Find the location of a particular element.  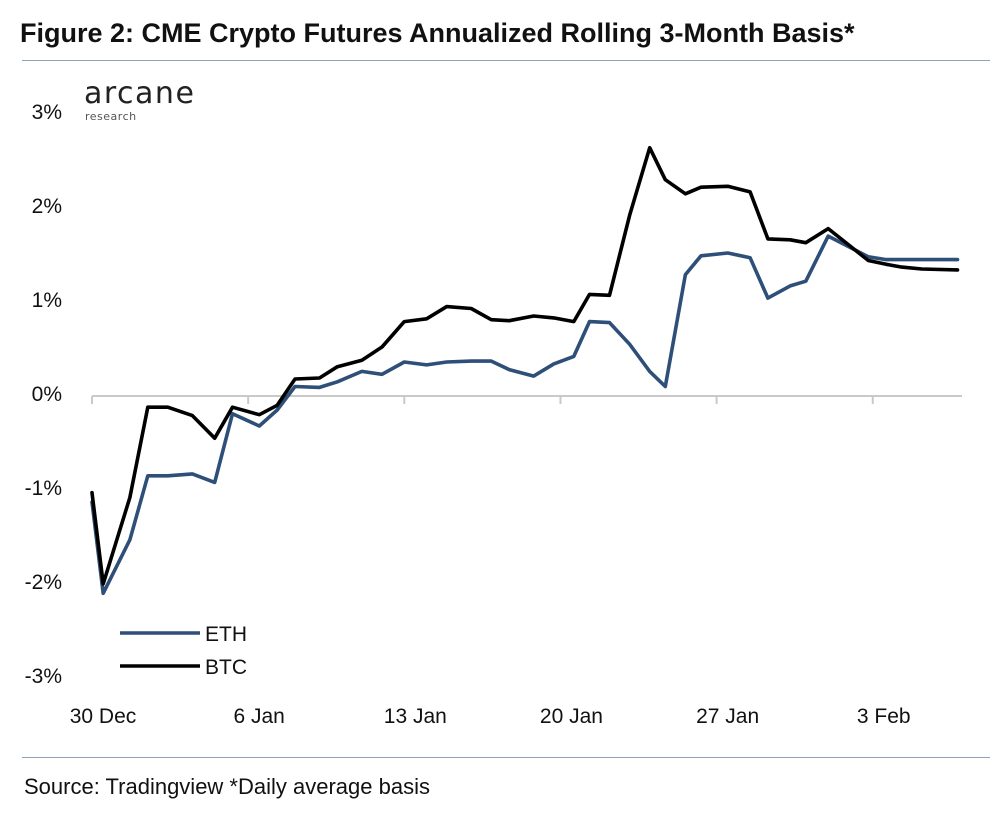

x-tick-label: 13 Jan is located at coordinates (415, 716).